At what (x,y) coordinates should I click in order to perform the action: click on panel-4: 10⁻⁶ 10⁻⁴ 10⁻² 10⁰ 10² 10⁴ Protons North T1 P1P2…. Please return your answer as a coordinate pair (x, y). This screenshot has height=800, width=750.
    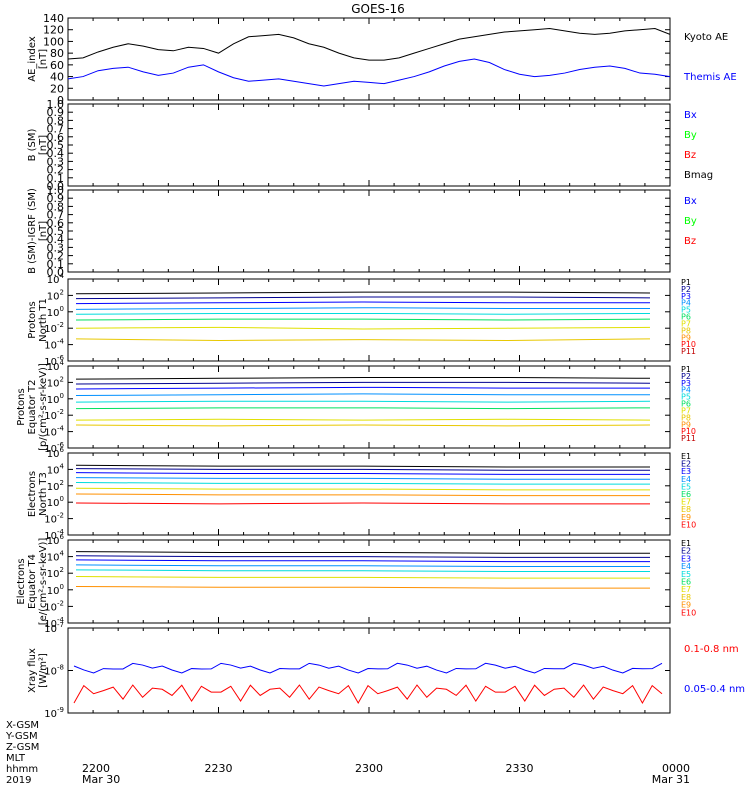
    Looking at the image, I should click on (361, 320).